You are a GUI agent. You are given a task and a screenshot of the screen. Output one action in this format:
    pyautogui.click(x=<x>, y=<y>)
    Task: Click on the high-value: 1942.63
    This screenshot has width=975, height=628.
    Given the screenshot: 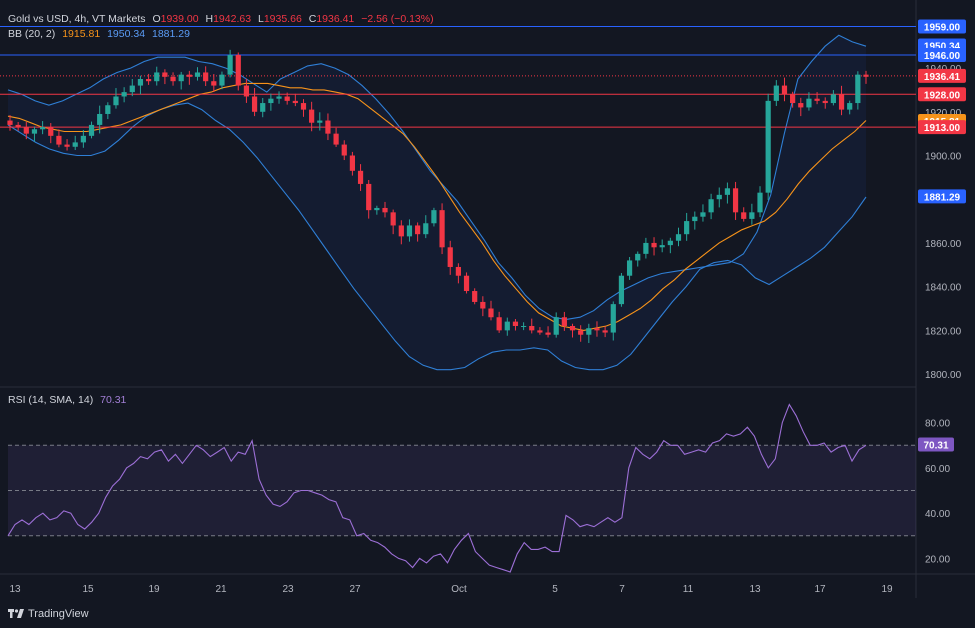 What is the action you would take?
    pyautogui.click(x=232, y=19)
    